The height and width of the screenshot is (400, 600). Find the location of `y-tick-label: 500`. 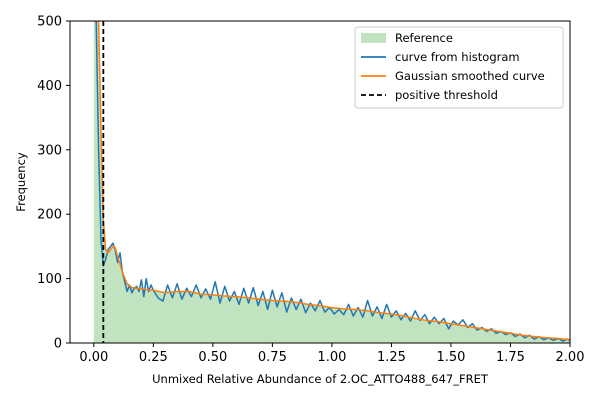

y-tick-label: 500 is located at coordinates (49, 22).